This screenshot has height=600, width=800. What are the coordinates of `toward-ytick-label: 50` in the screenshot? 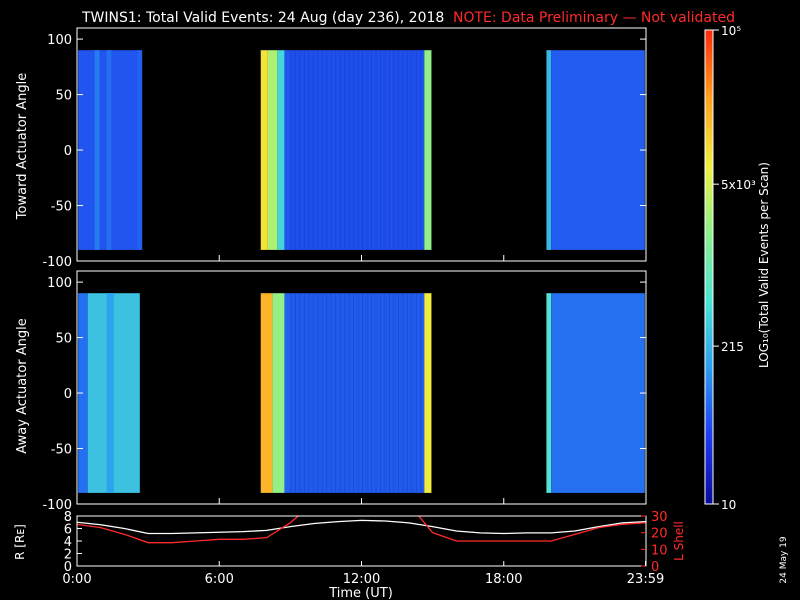 It's located at (63, 96).